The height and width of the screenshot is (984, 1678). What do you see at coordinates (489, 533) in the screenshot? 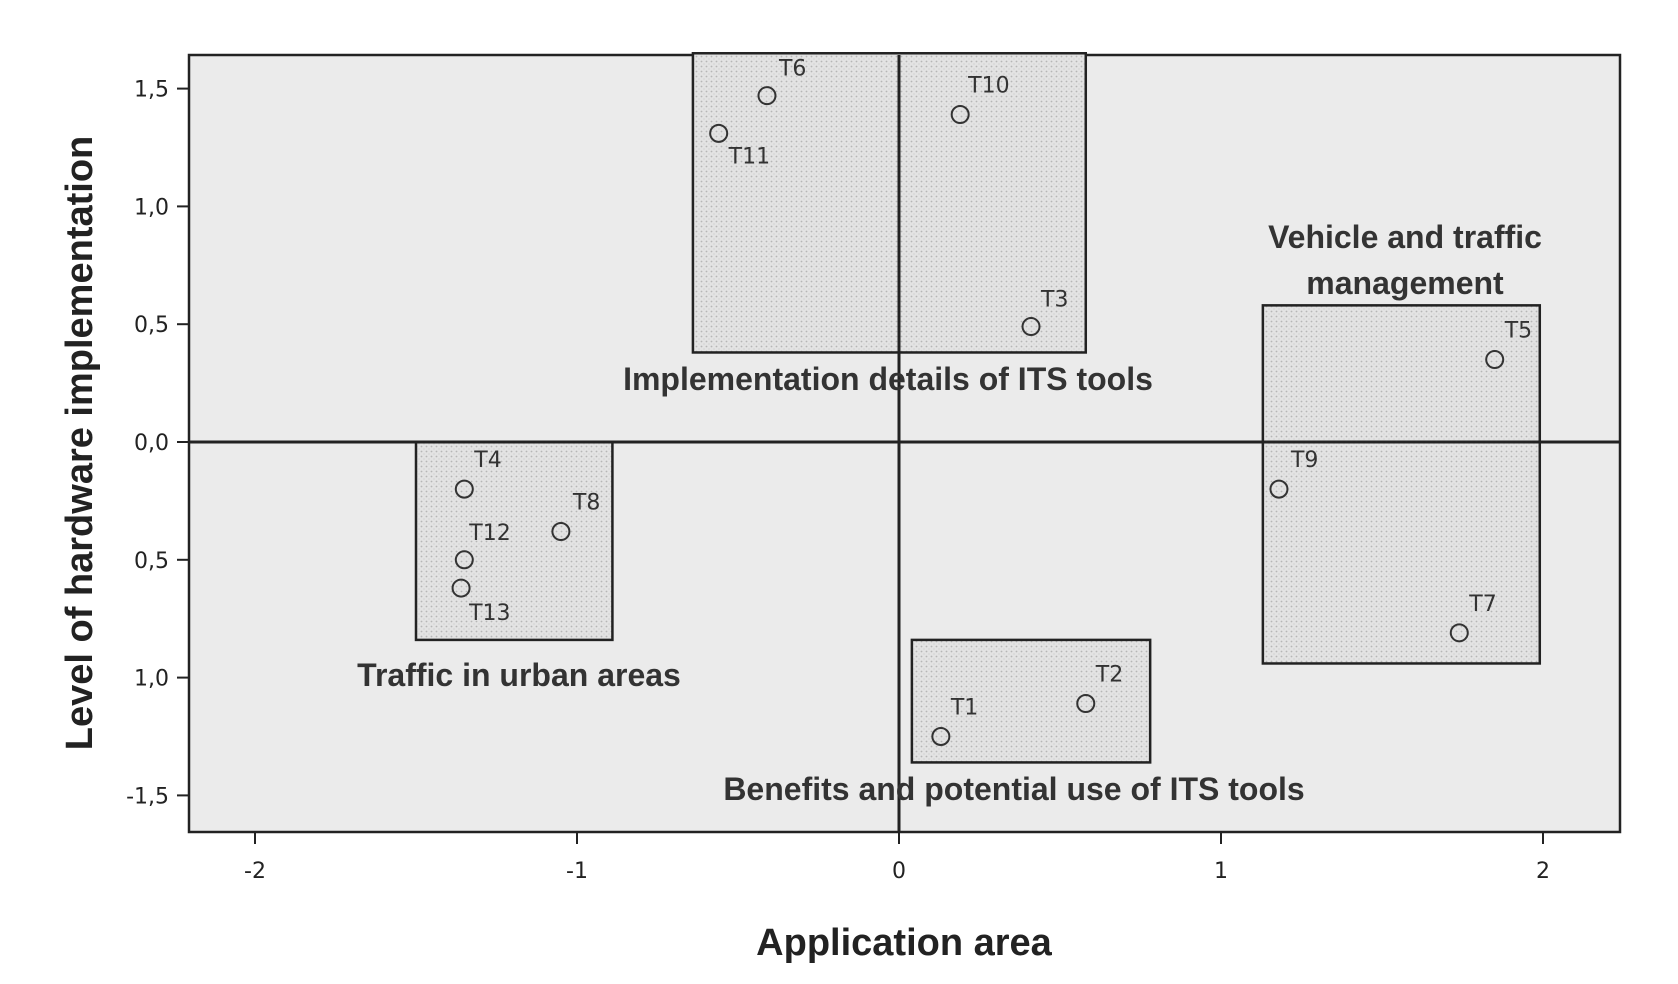
I see `point-label: T12` at bounding box center [489, 533].